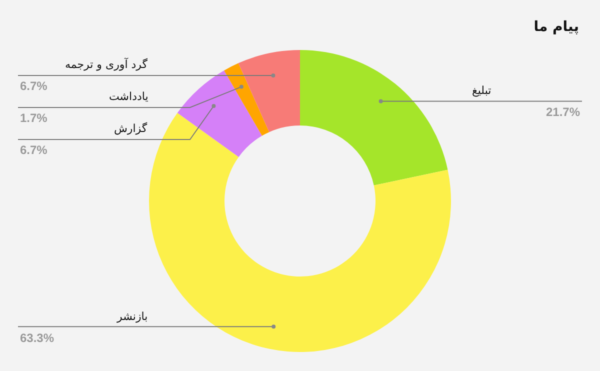 The height and width of the screenshot is (371, 600). What do you see at coordinates (37, 338) in the screenshot?
I see `data-label: 63.3%` at bounding box center [37, 338].